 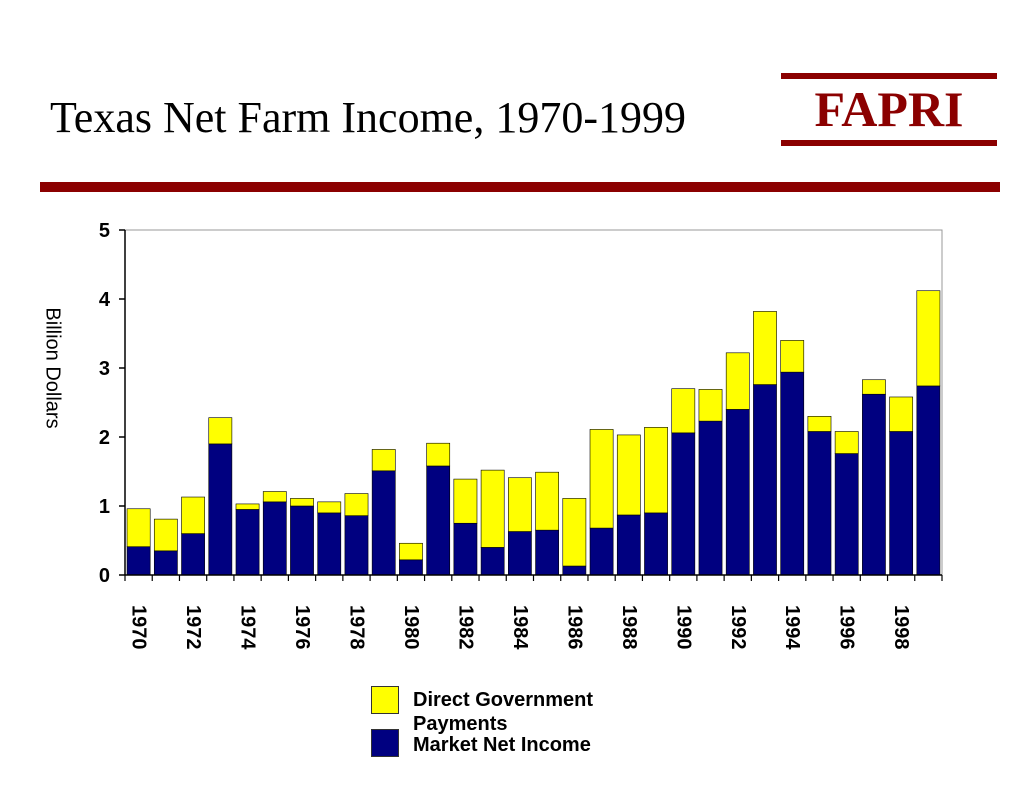 I want to click on bar-market-net-income-1998, so click(x=901, y=503).